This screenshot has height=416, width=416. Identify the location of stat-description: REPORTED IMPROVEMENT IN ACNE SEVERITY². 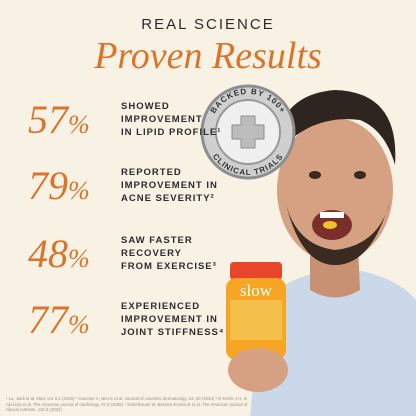
(169, 185).